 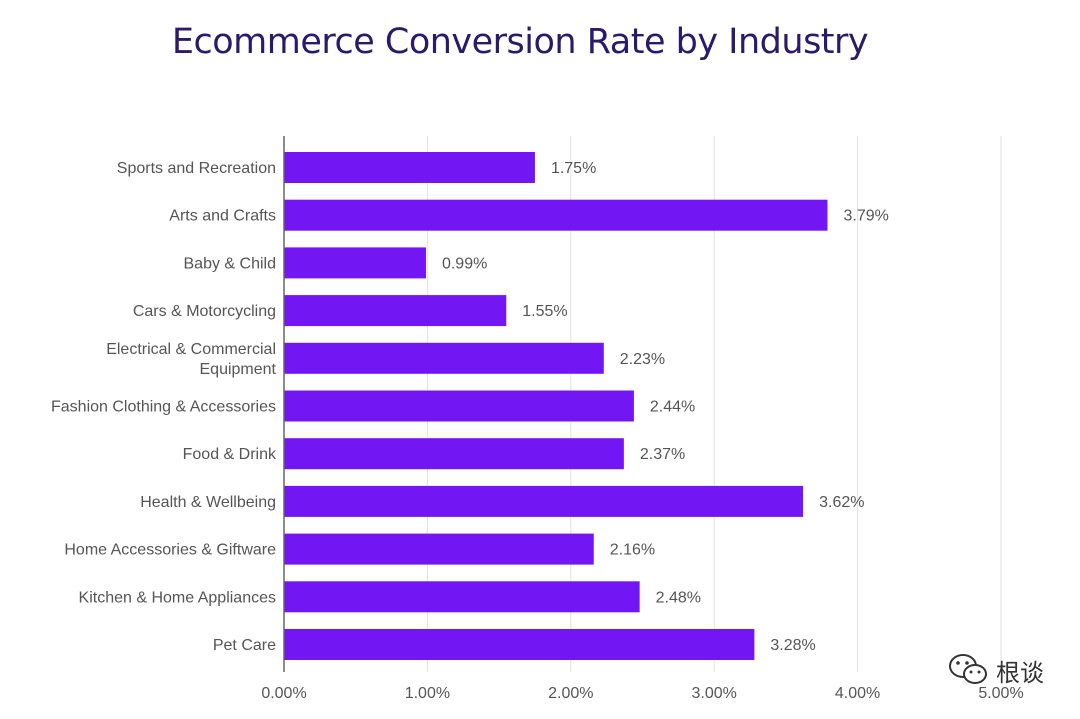 I want to click on category-label-8: Home Accessories & Giftware, so click(x=170, y=550).